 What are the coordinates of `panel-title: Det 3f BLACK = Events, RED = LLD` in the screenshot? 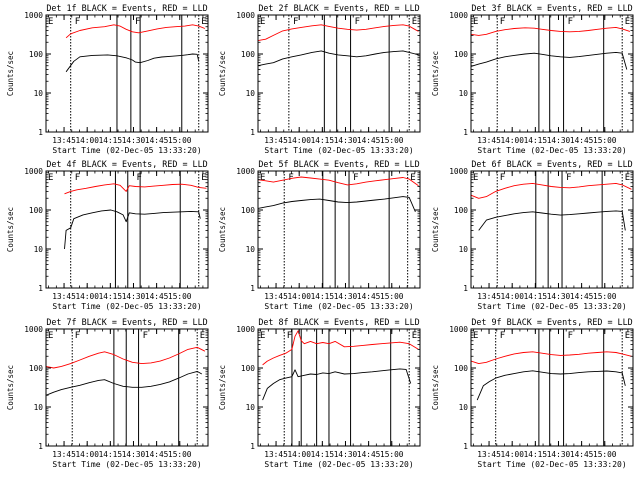 It's located at (551, 8).